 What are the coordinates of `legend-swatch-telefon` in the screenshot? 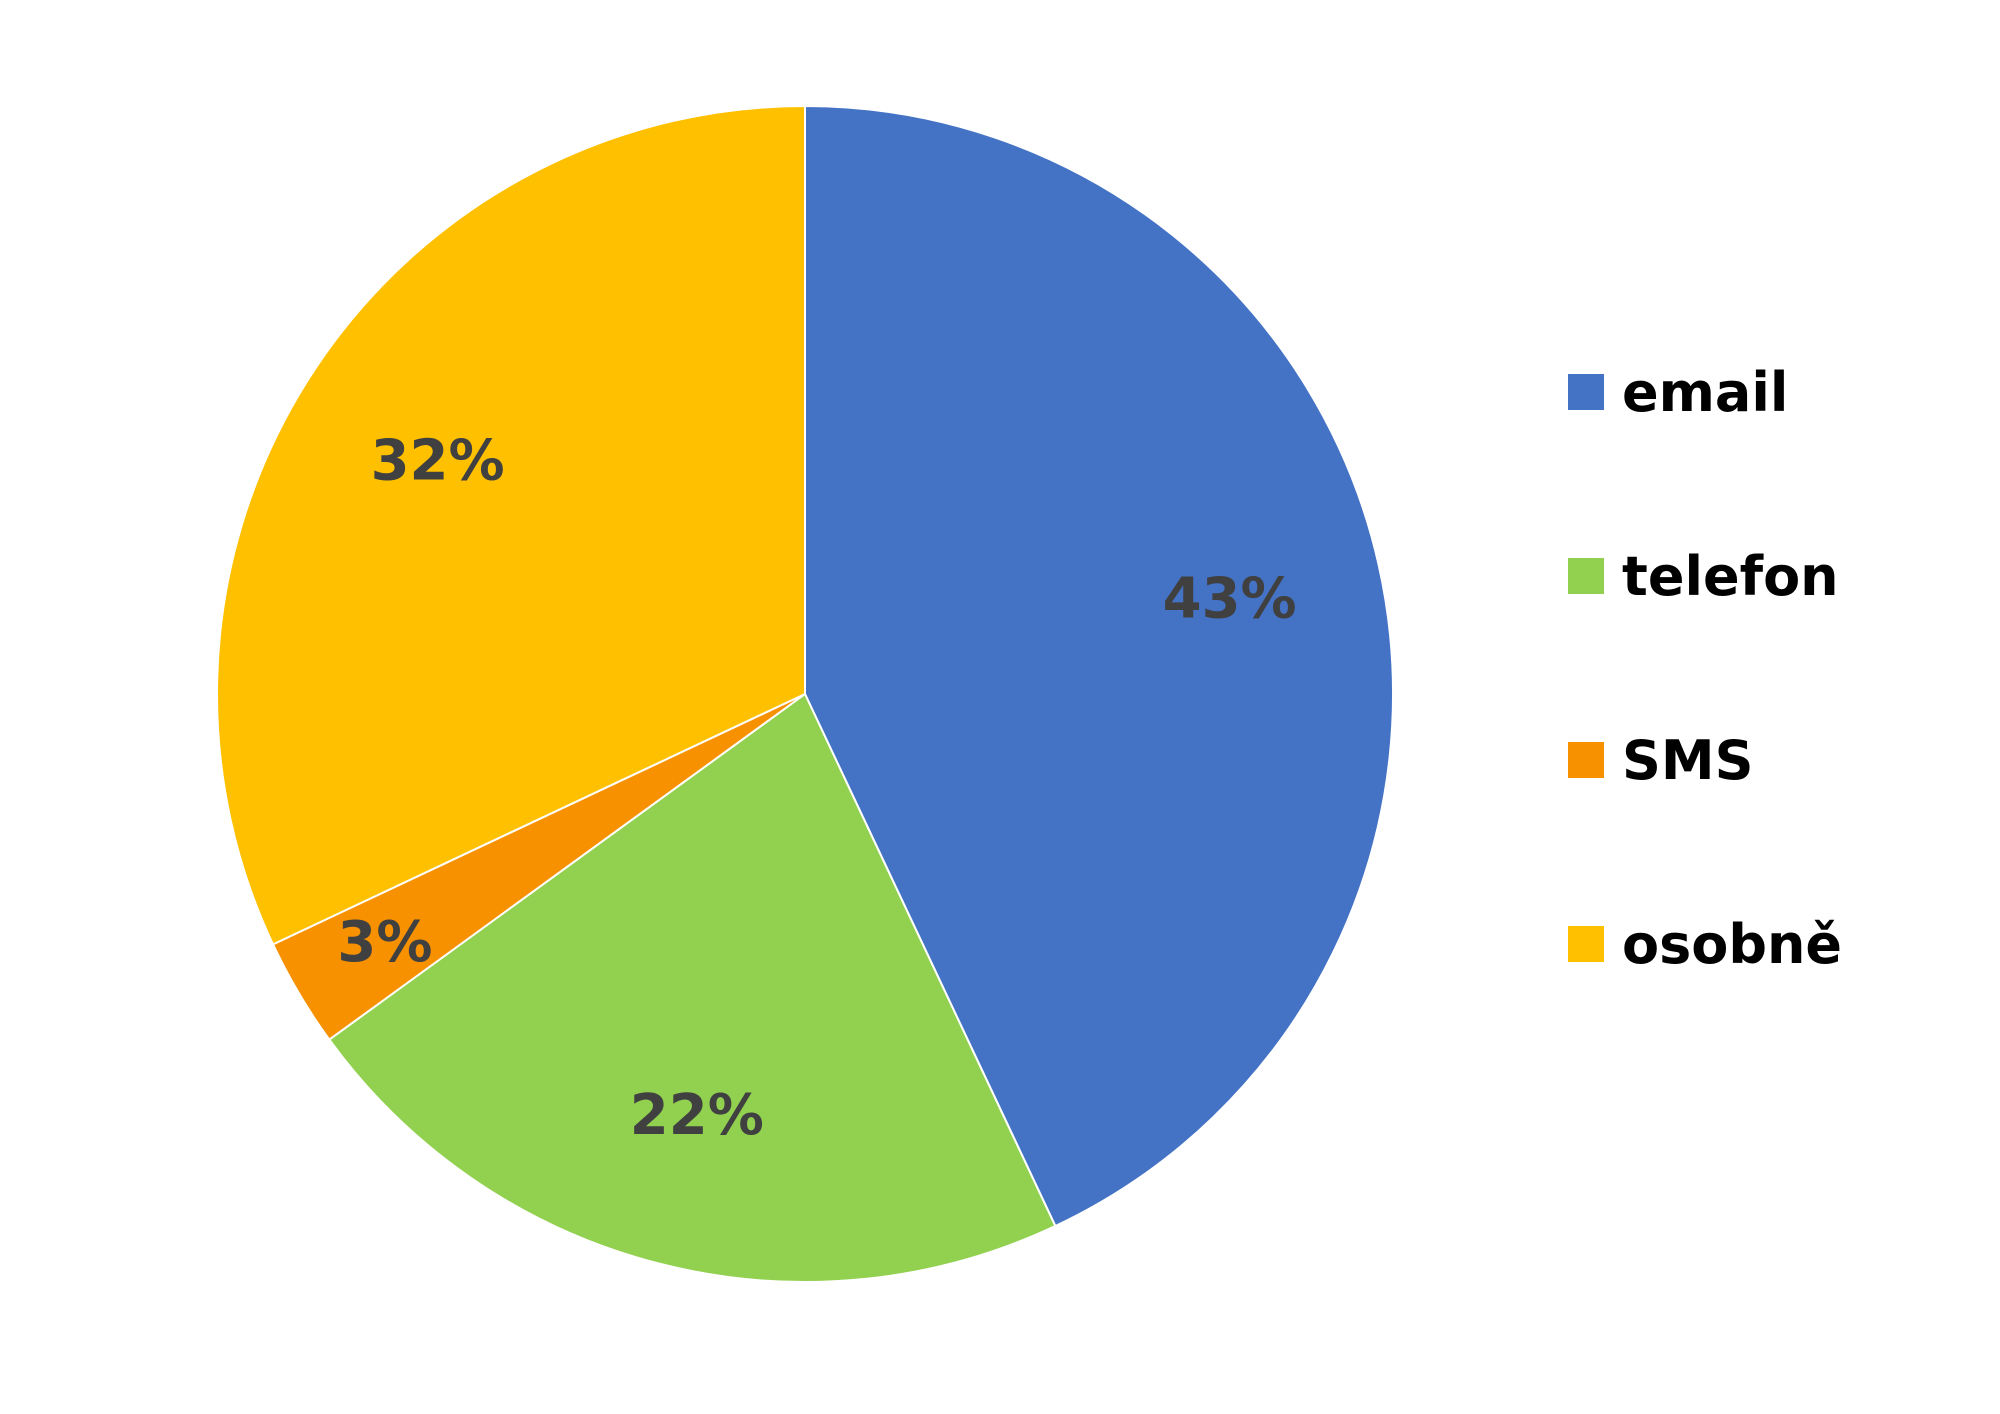 It's located at (1586, 576).